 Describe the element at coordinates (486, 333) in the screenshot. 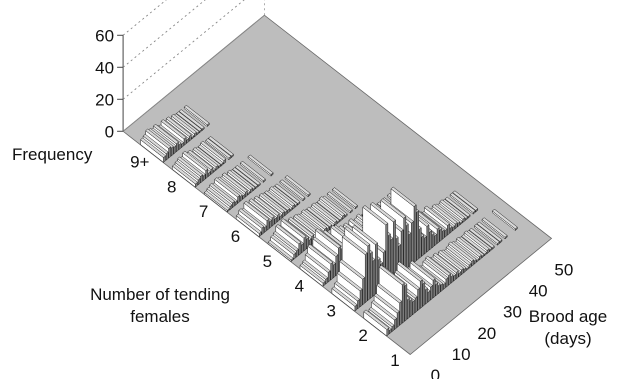

I see `y-tick-label: 20` at that location.